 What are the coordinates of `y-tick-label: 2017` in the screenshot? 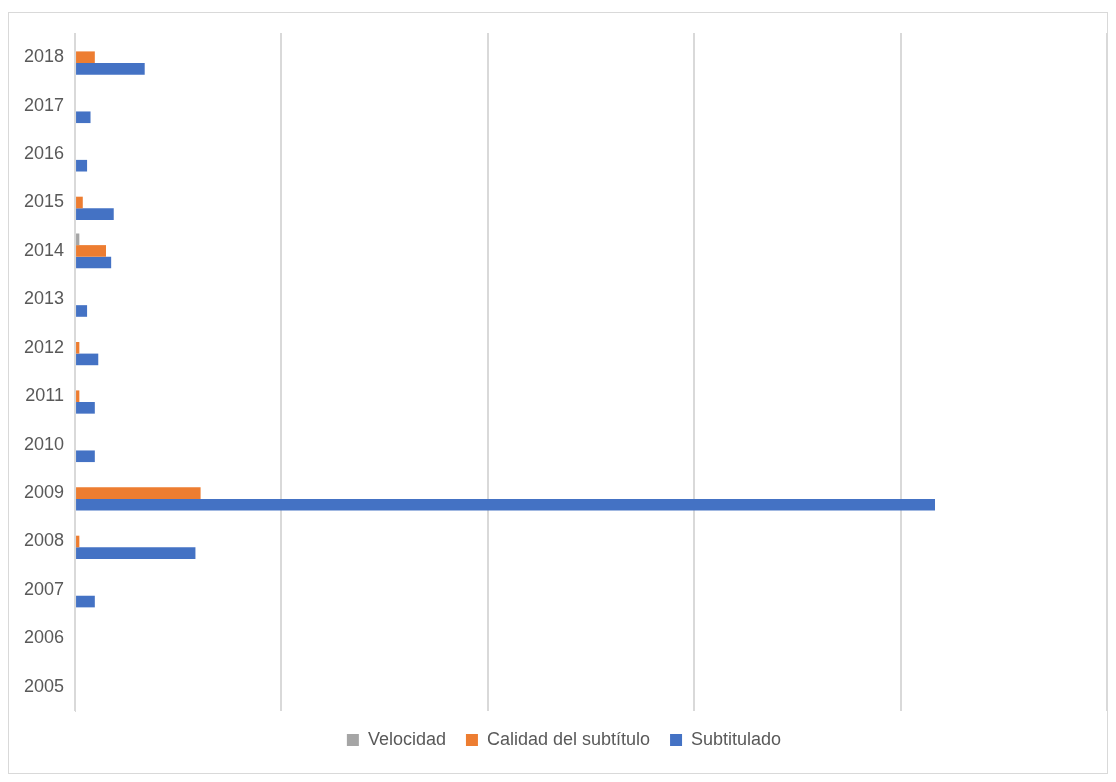 It's located at (44, 104).